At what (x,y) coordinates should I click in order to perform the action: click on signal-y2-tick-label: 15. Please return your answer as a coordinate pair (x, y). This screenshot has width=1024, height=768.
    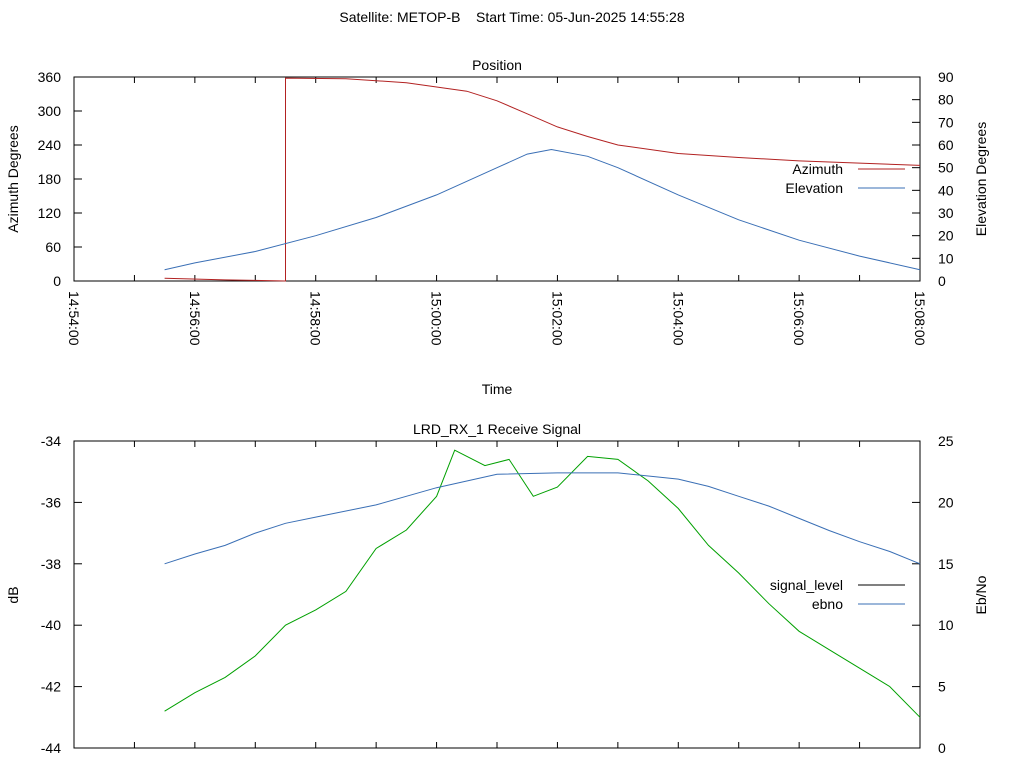
    Looking at the image, I should click on (946, 564).